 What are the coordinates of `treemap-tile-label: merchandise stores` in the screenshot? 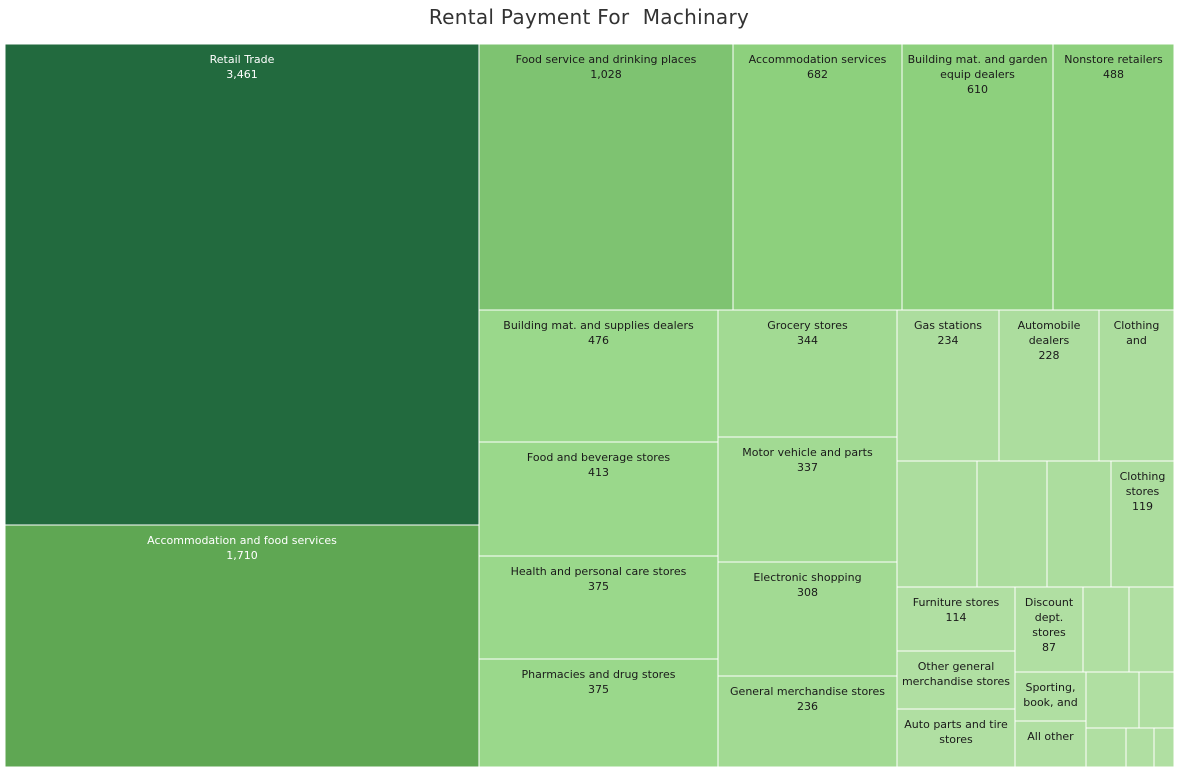 It's located at (956, 681).